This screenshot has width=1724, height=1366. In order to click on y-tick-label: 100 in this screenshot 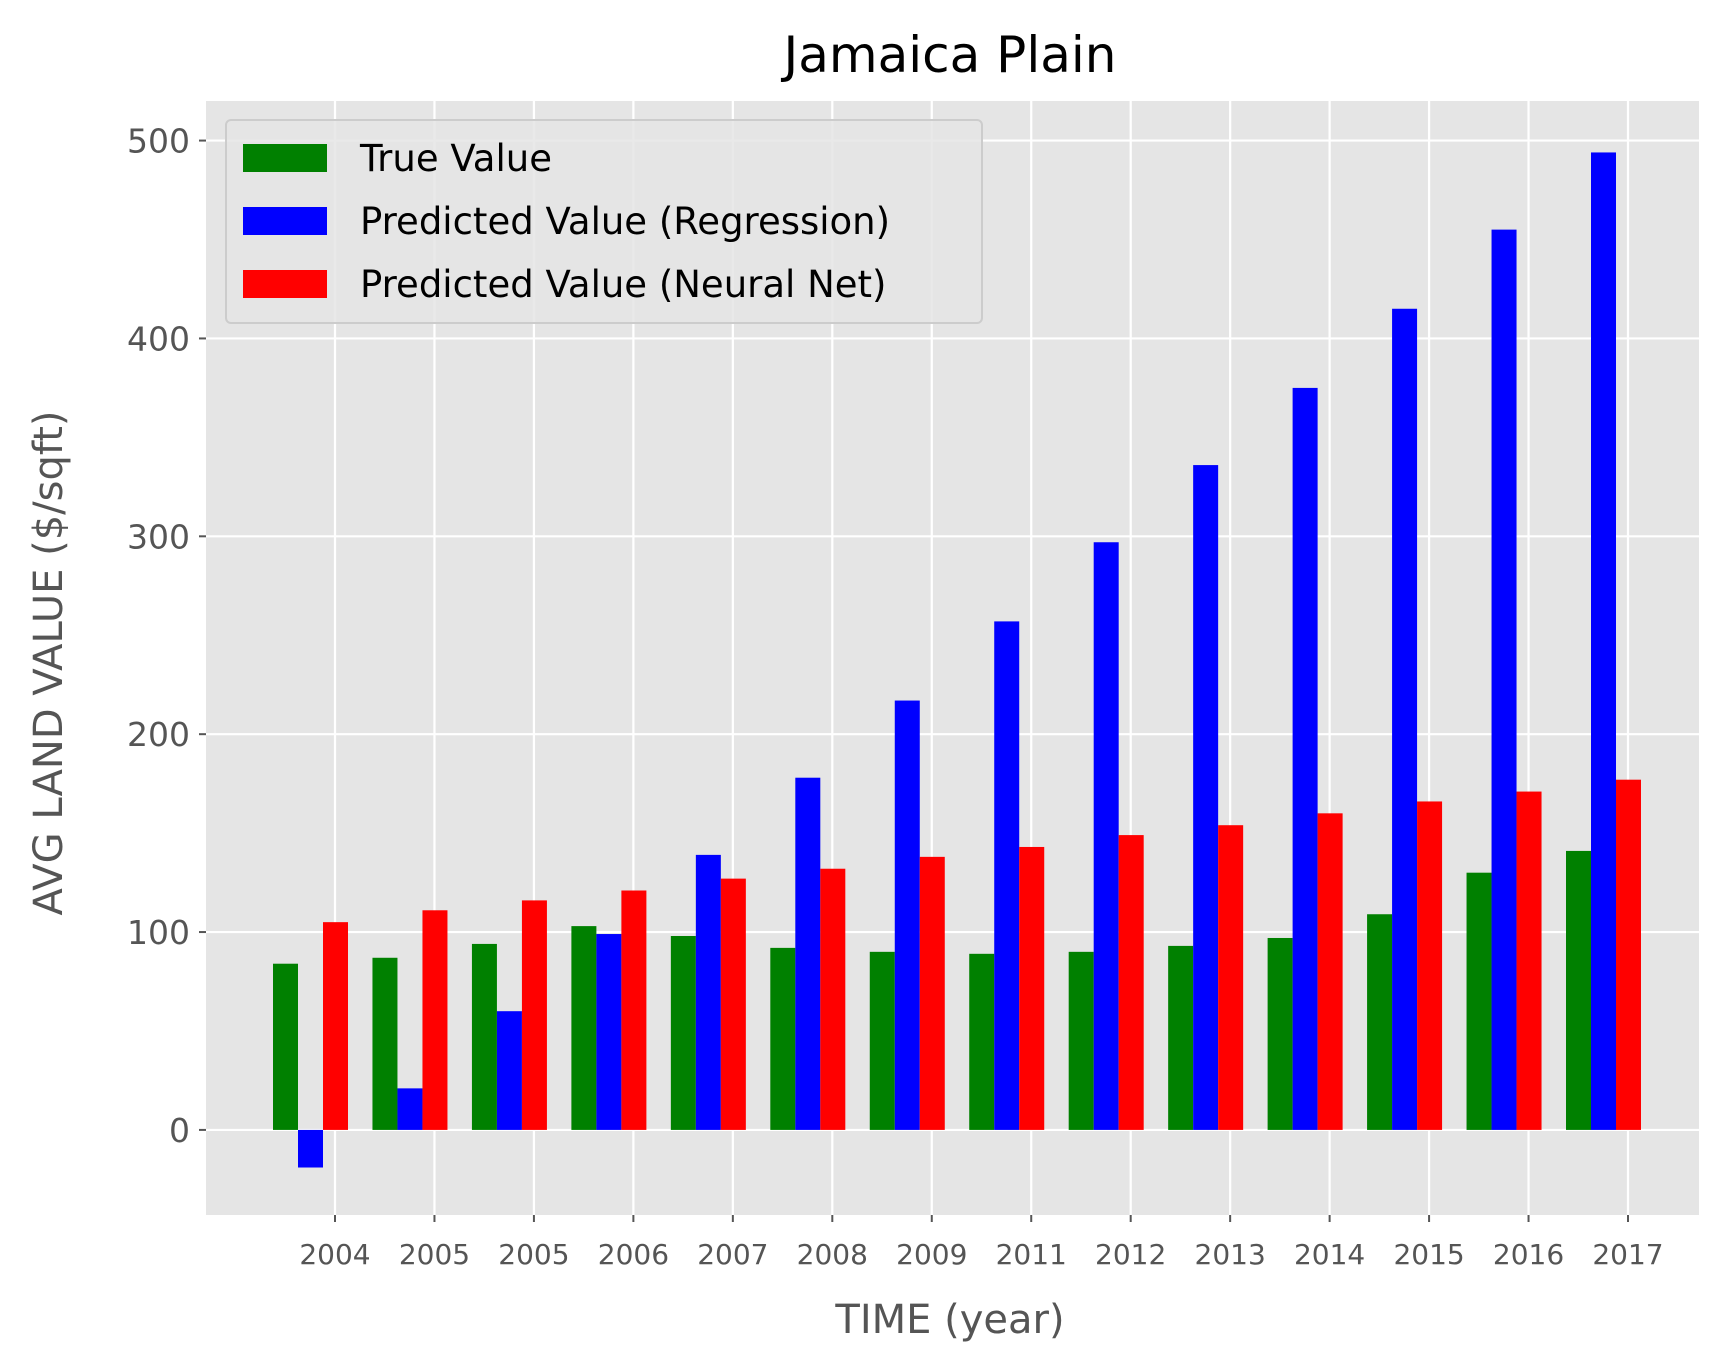, I will do `click(158, 932)`.